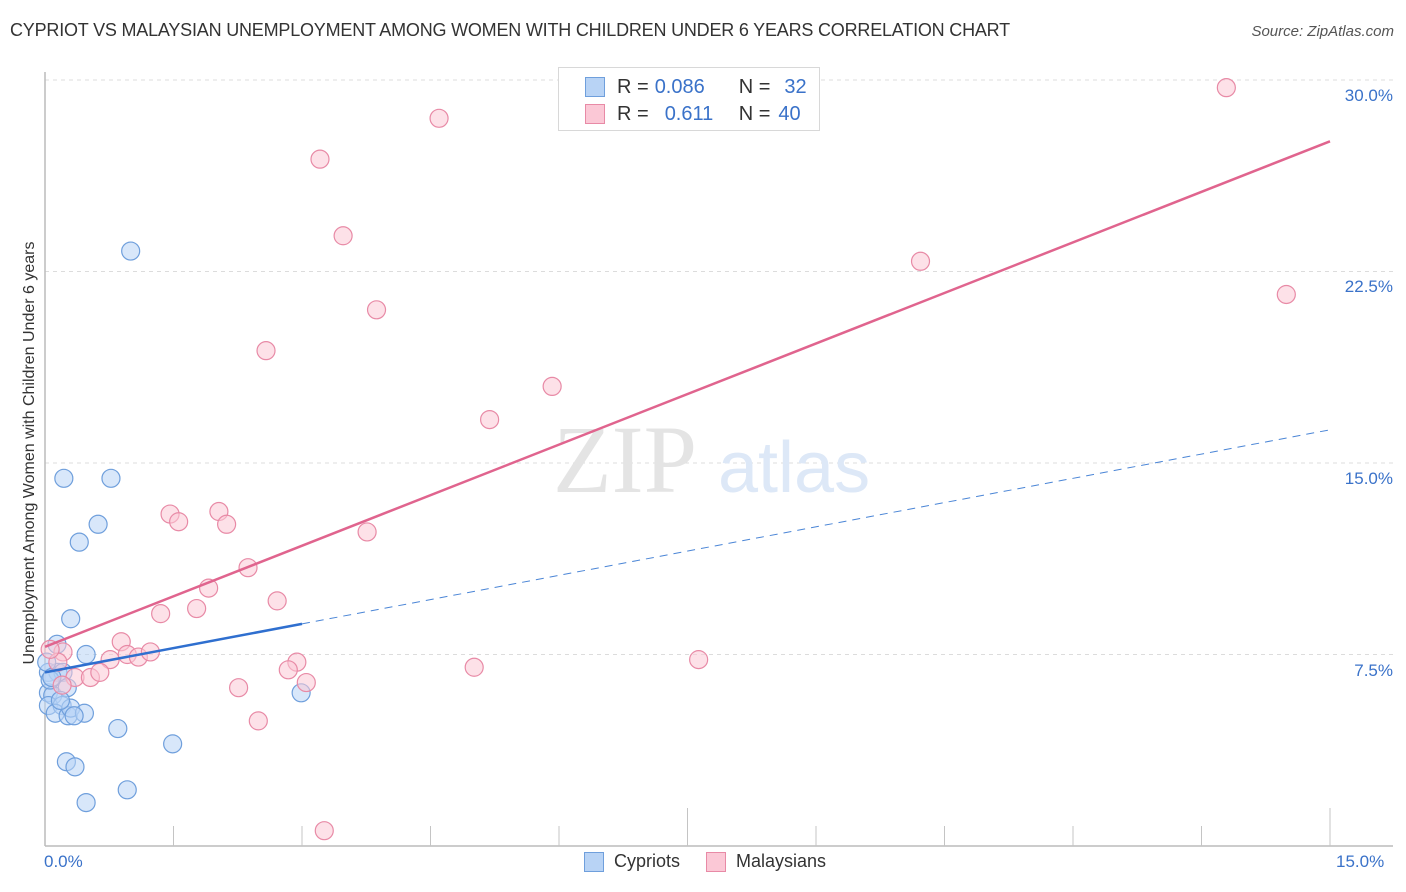  I want to click on legend-row-cypriots: R = 0.086 N = 32, so click(696, 87).